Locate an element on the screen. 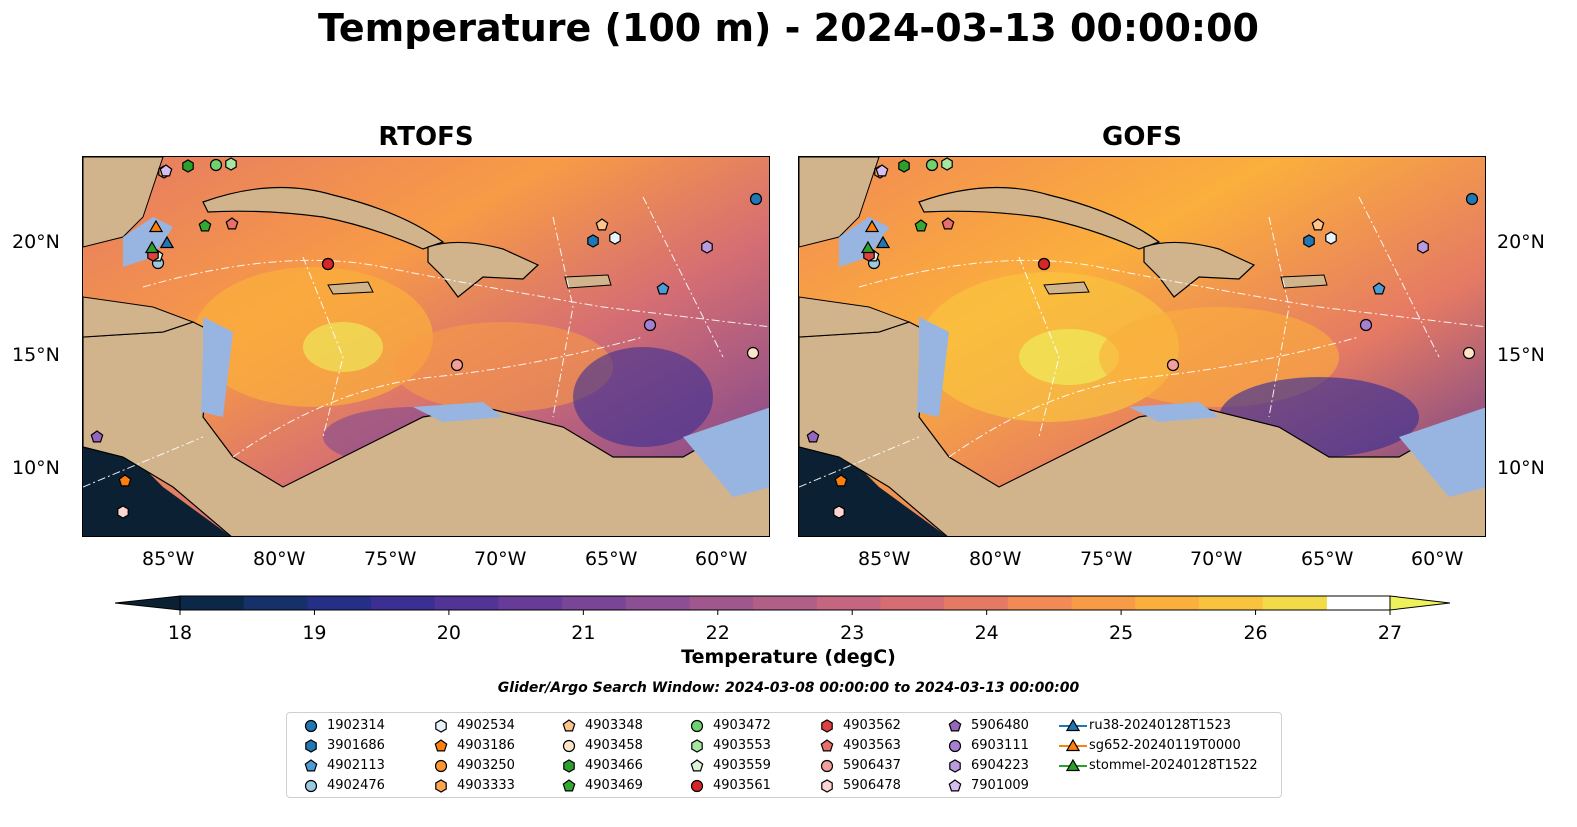 Image resolution: width=1577 pixels, height=827 pixels. colorbar-tick-label: 25 is located at coordinates (1121, 633).